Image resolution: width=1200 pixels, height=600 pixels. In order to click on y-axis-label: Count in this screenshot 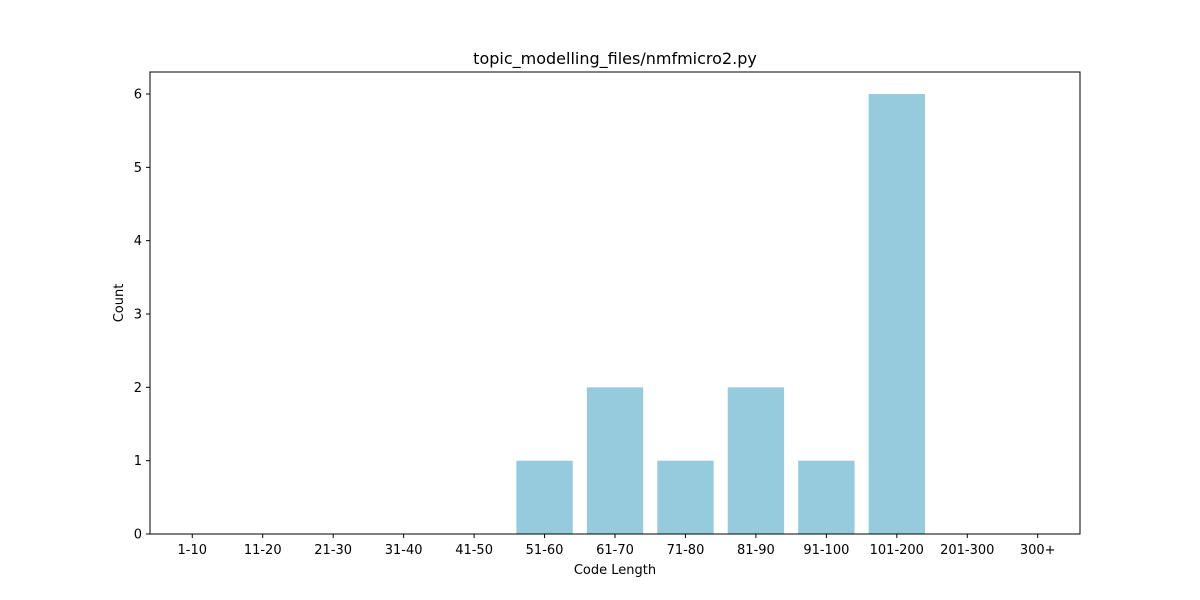, I will do `click(119, 303)`.